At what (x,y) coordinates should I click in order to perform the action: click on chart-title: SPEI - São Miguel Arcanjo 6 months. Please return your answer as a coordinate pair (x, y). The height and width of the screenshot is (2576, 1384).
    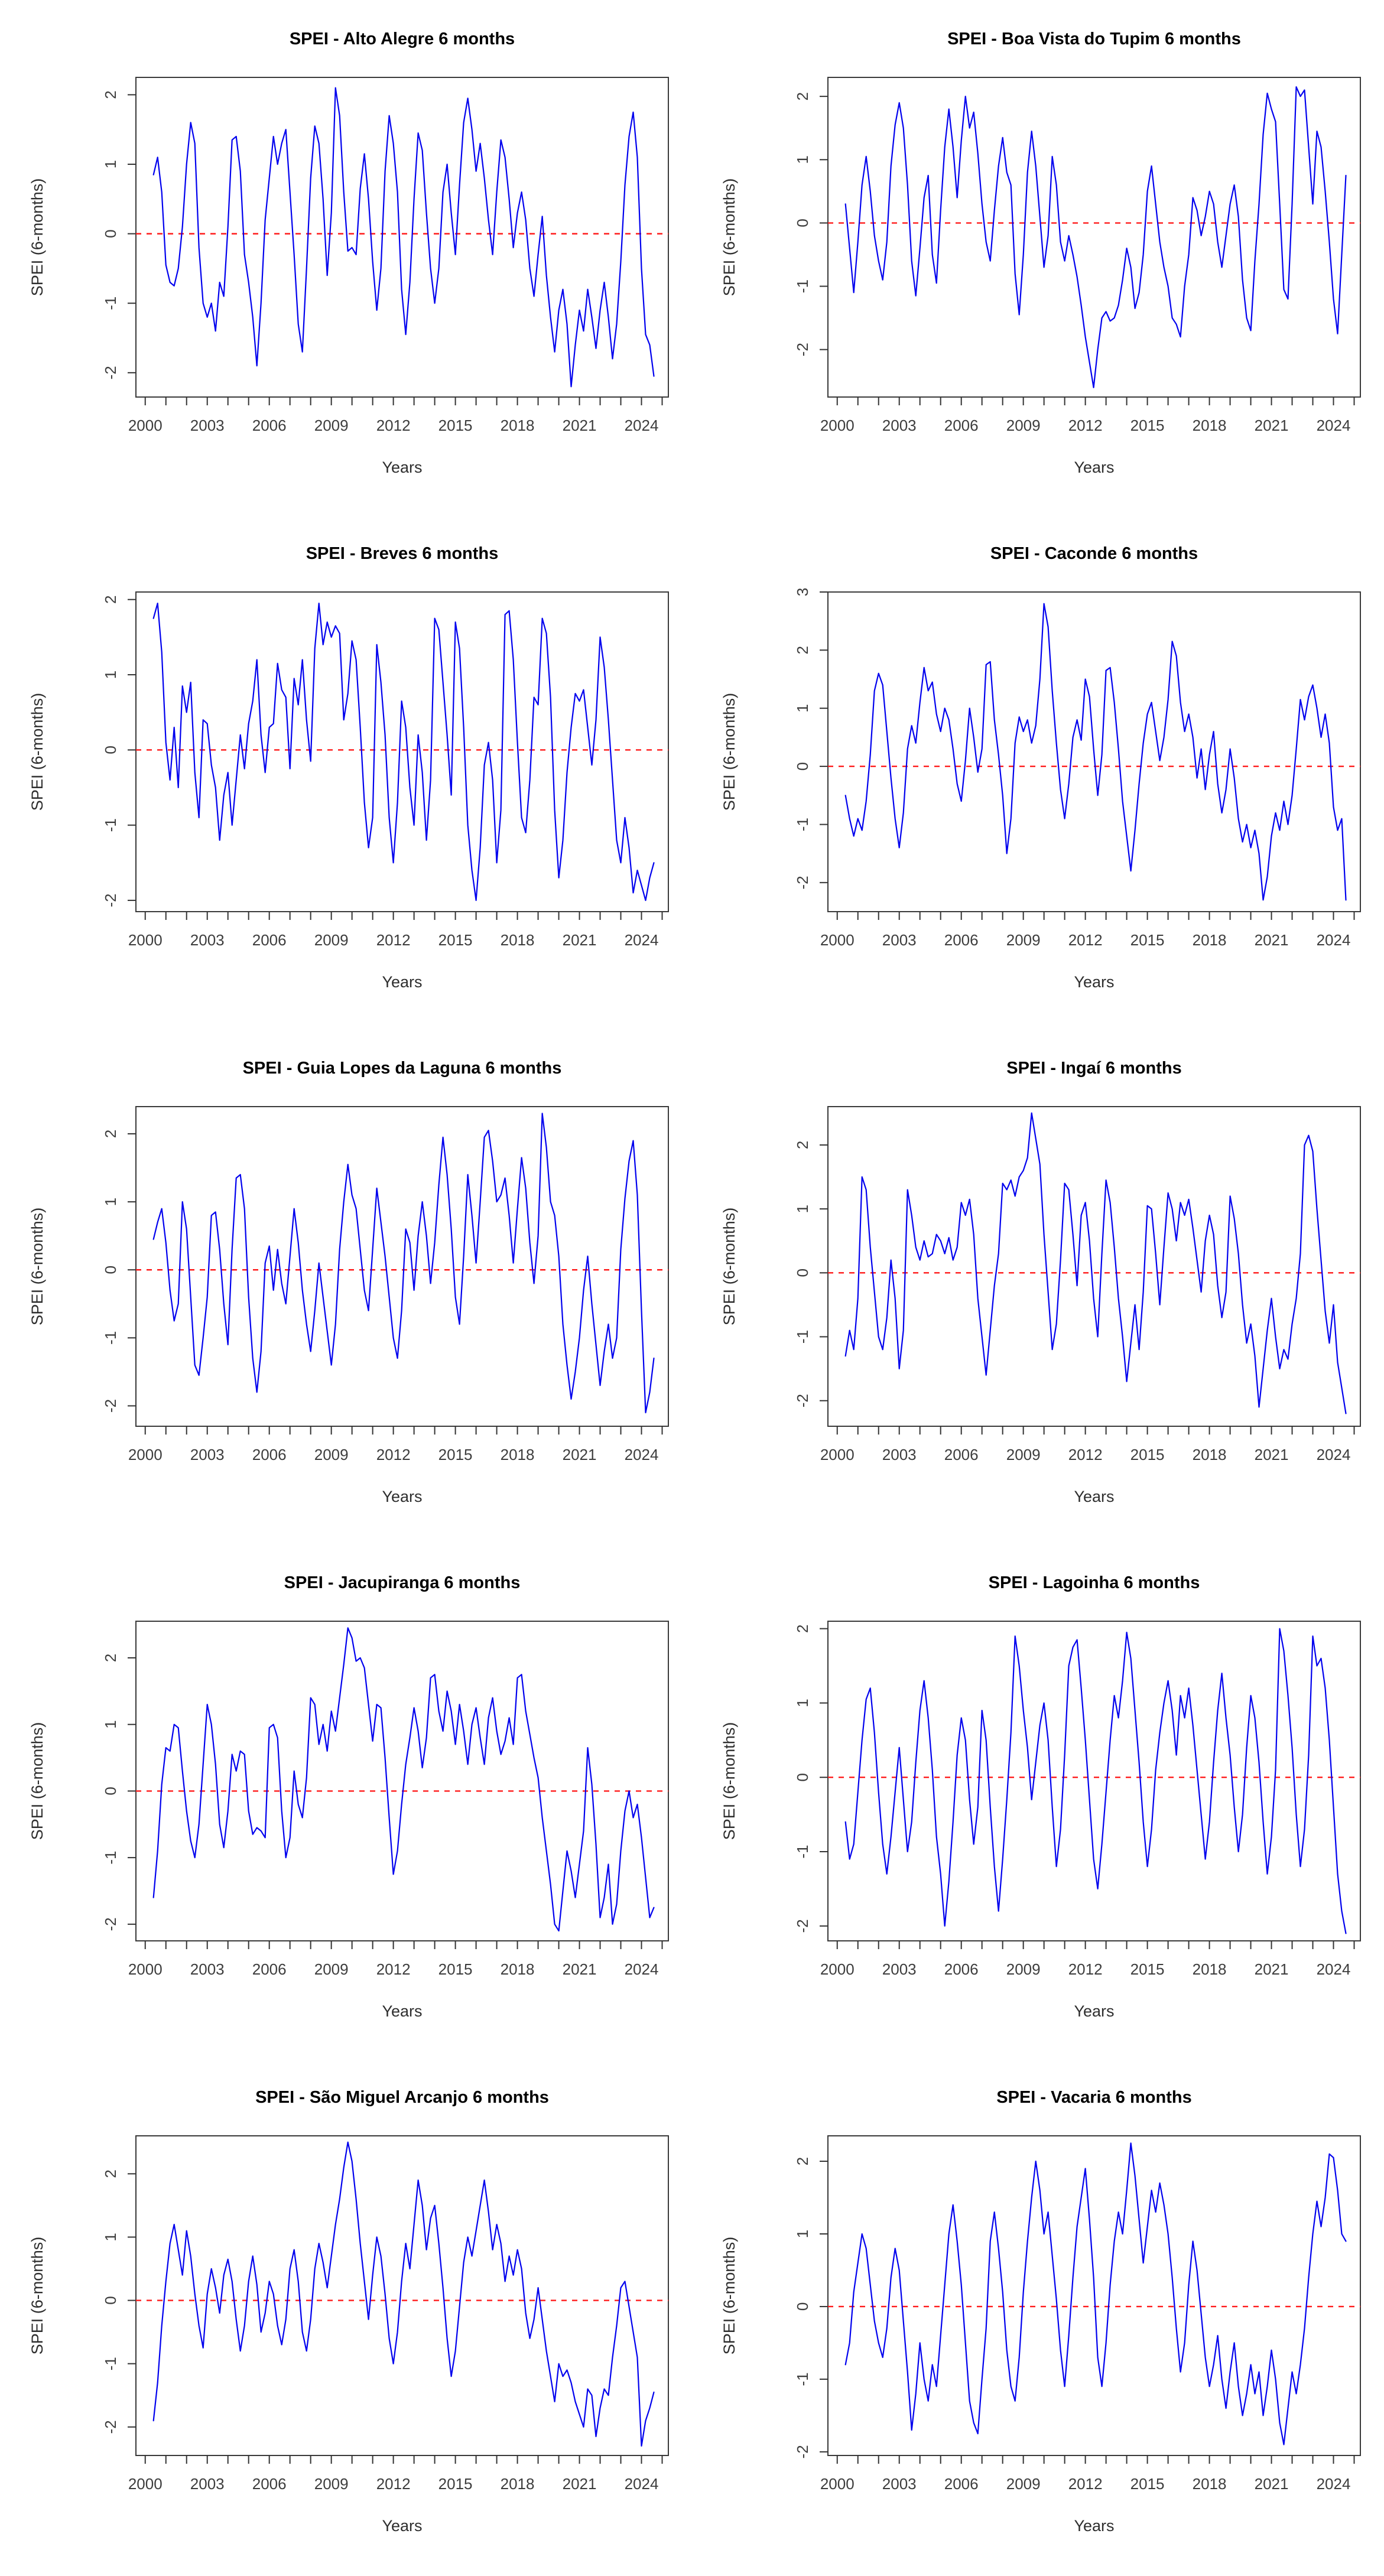
    Looking at the image, I should click on (402, 2097).